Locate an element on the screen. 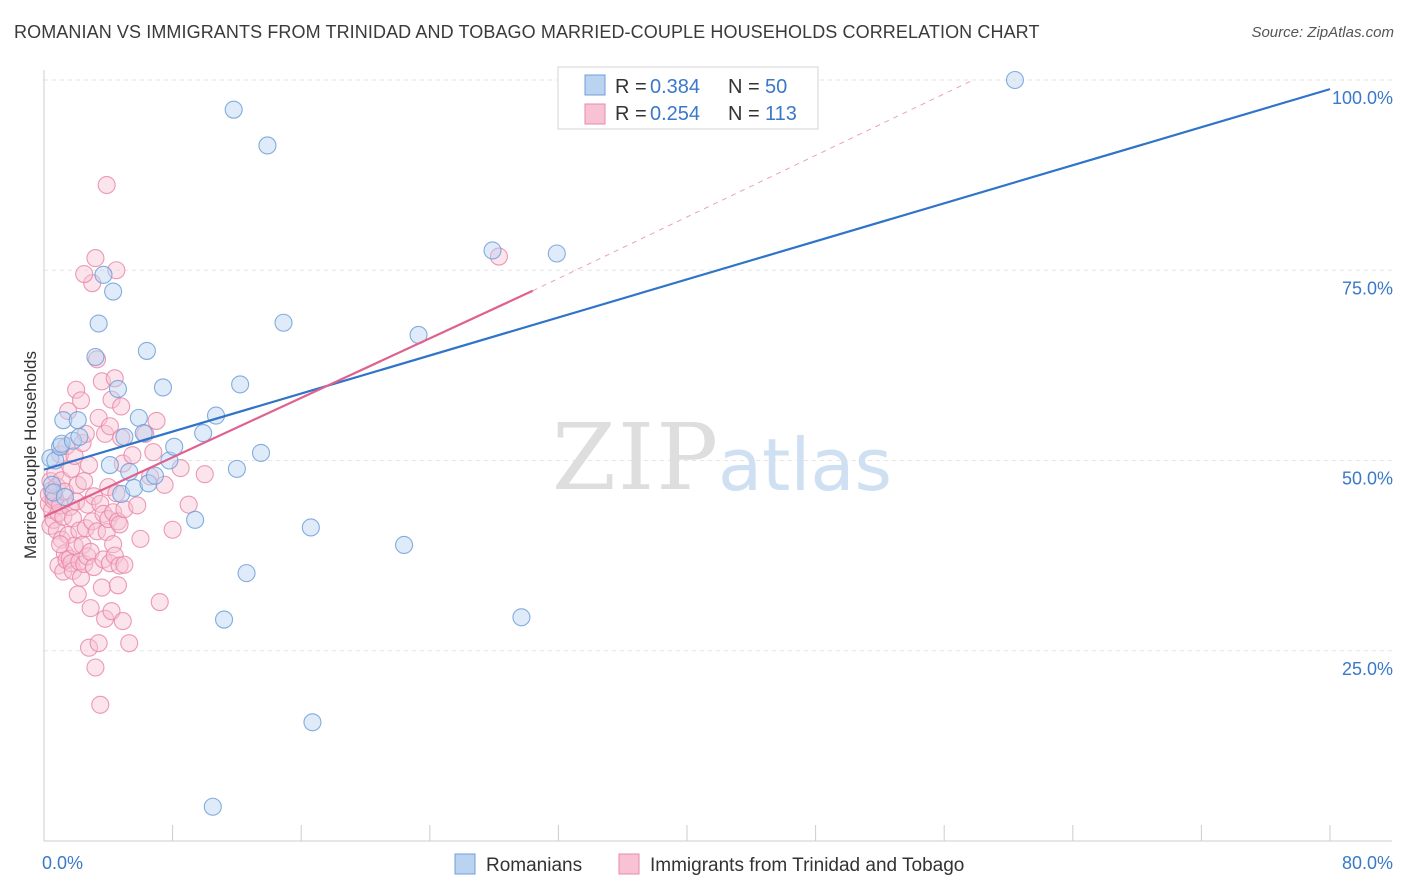 The width and height of the screenshot is (1406, 892). y-tick-labels: 25.0% 50.0% 75.0% 100.0% is located at coordinates (1362, 383).